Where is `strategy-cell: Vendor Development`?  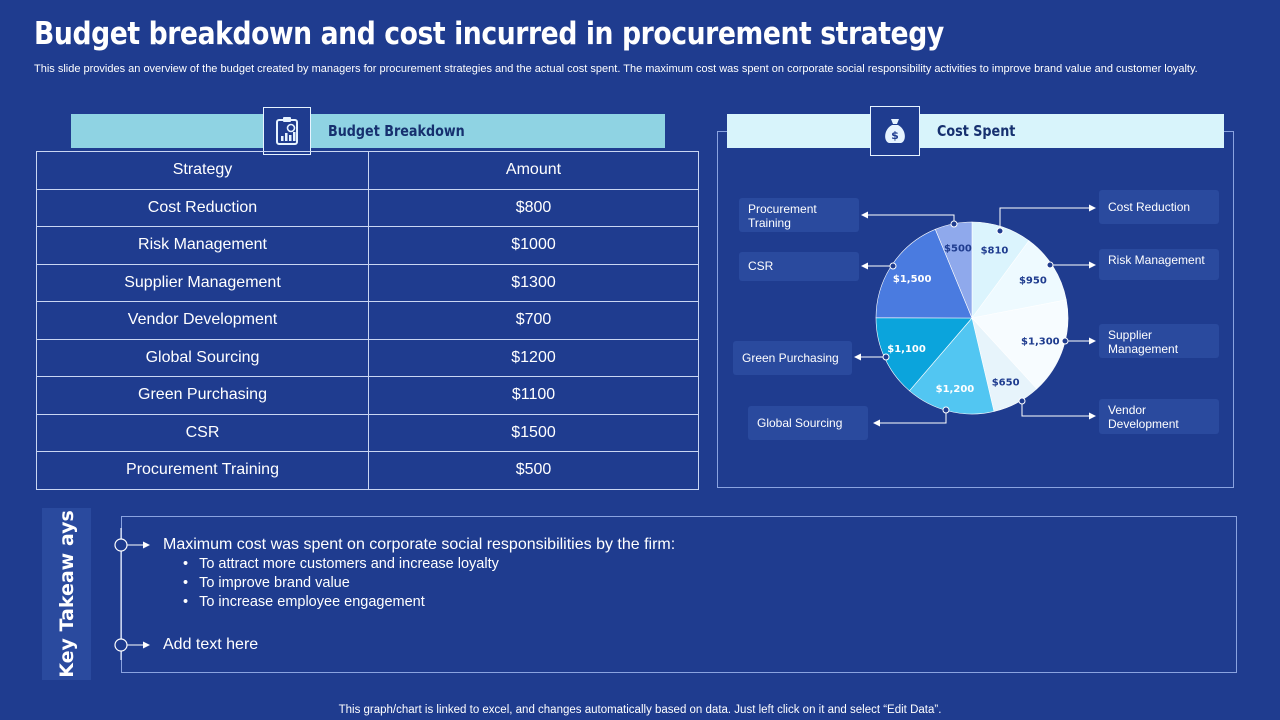
strategy-cell: Vendor Development is located at coordinates (202, 320).